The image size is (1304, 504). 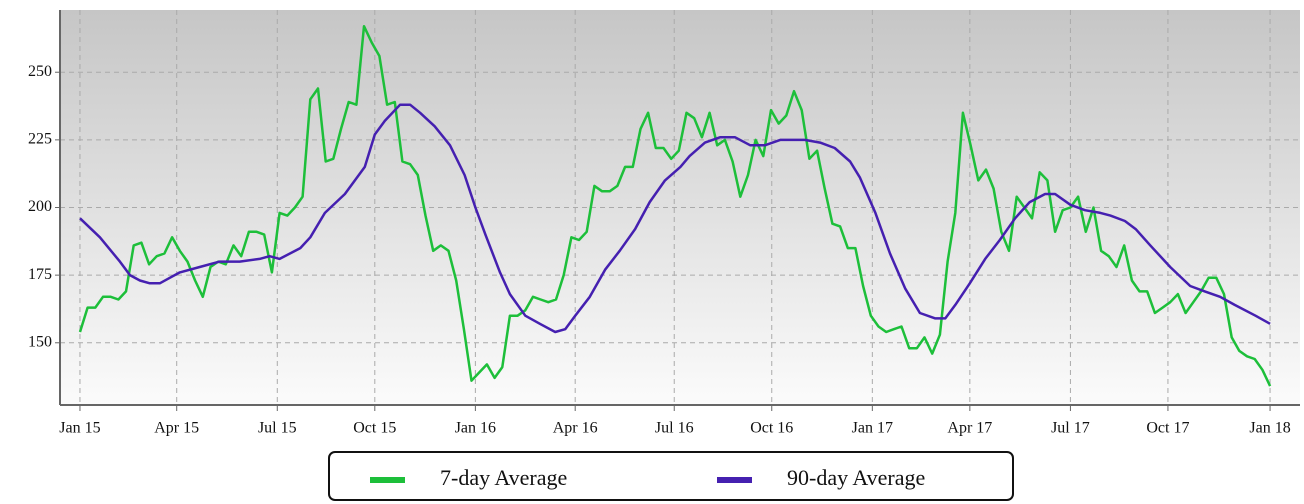 What do you see at coordinates (40, 206) in the screenshot?
I see `y-tick-label: 200` at bounding box center [40, 206].